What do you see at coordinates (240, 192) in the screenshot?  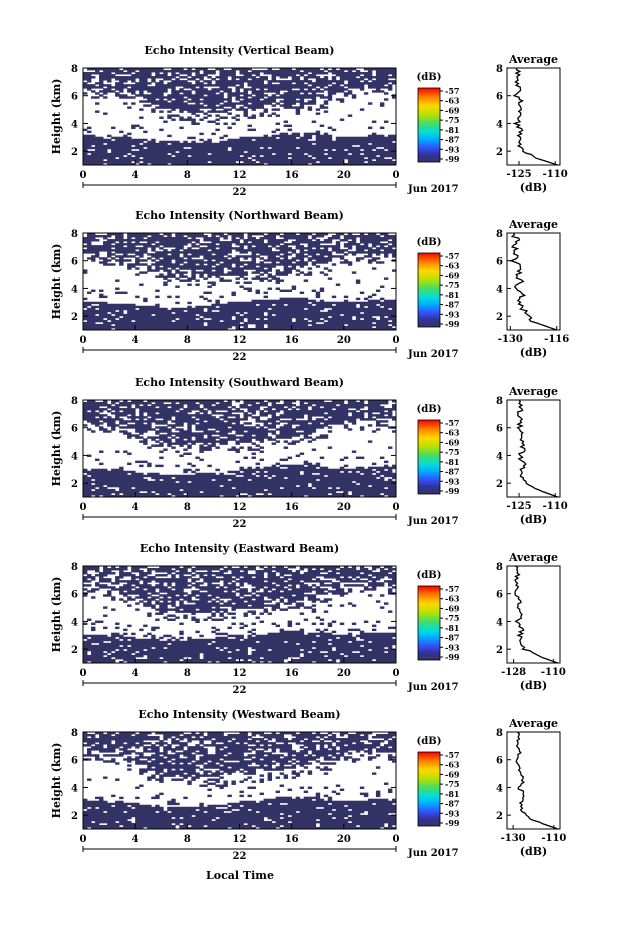 I see `day-label: 22` at bounding box center [240, 192].